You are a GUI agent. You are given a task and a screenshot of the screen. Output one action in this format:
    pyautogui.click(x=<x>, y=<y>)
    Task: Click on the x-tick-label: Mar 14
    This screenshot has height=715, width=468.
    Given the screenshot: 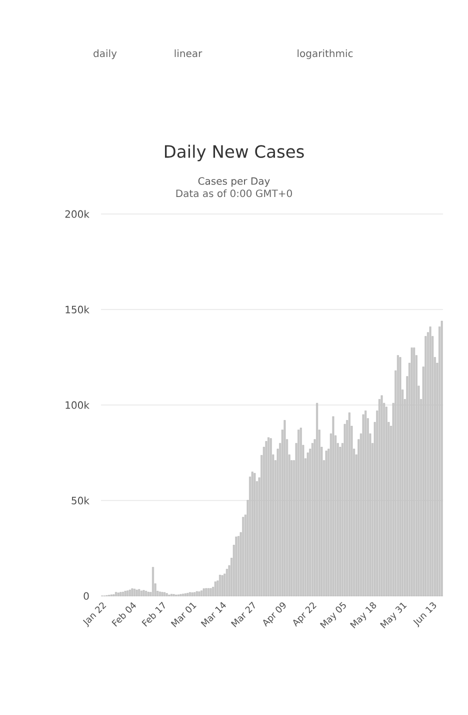 What is the action you would take?
    pyautogui.click(x=213, y=615)
    